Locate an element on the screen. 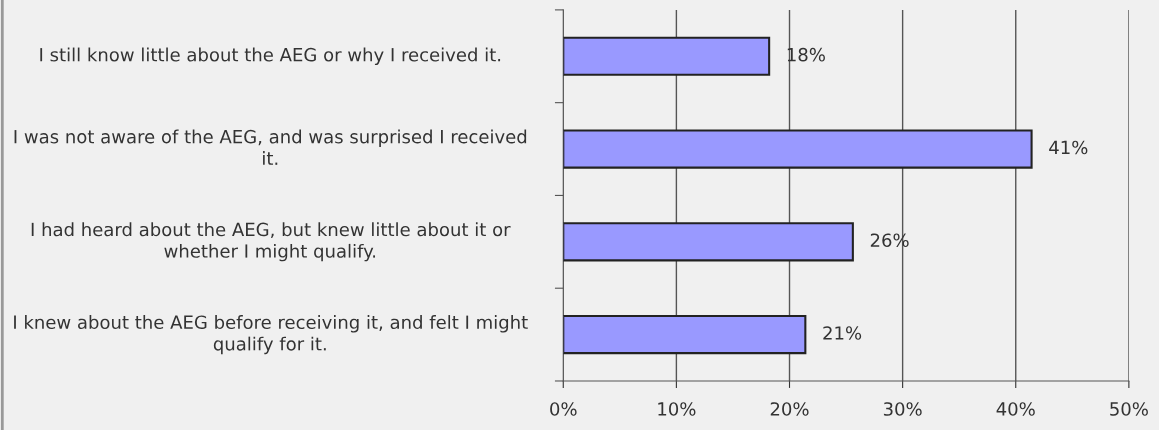  x-tick-label: 10% is located at coordinates (677, 409).